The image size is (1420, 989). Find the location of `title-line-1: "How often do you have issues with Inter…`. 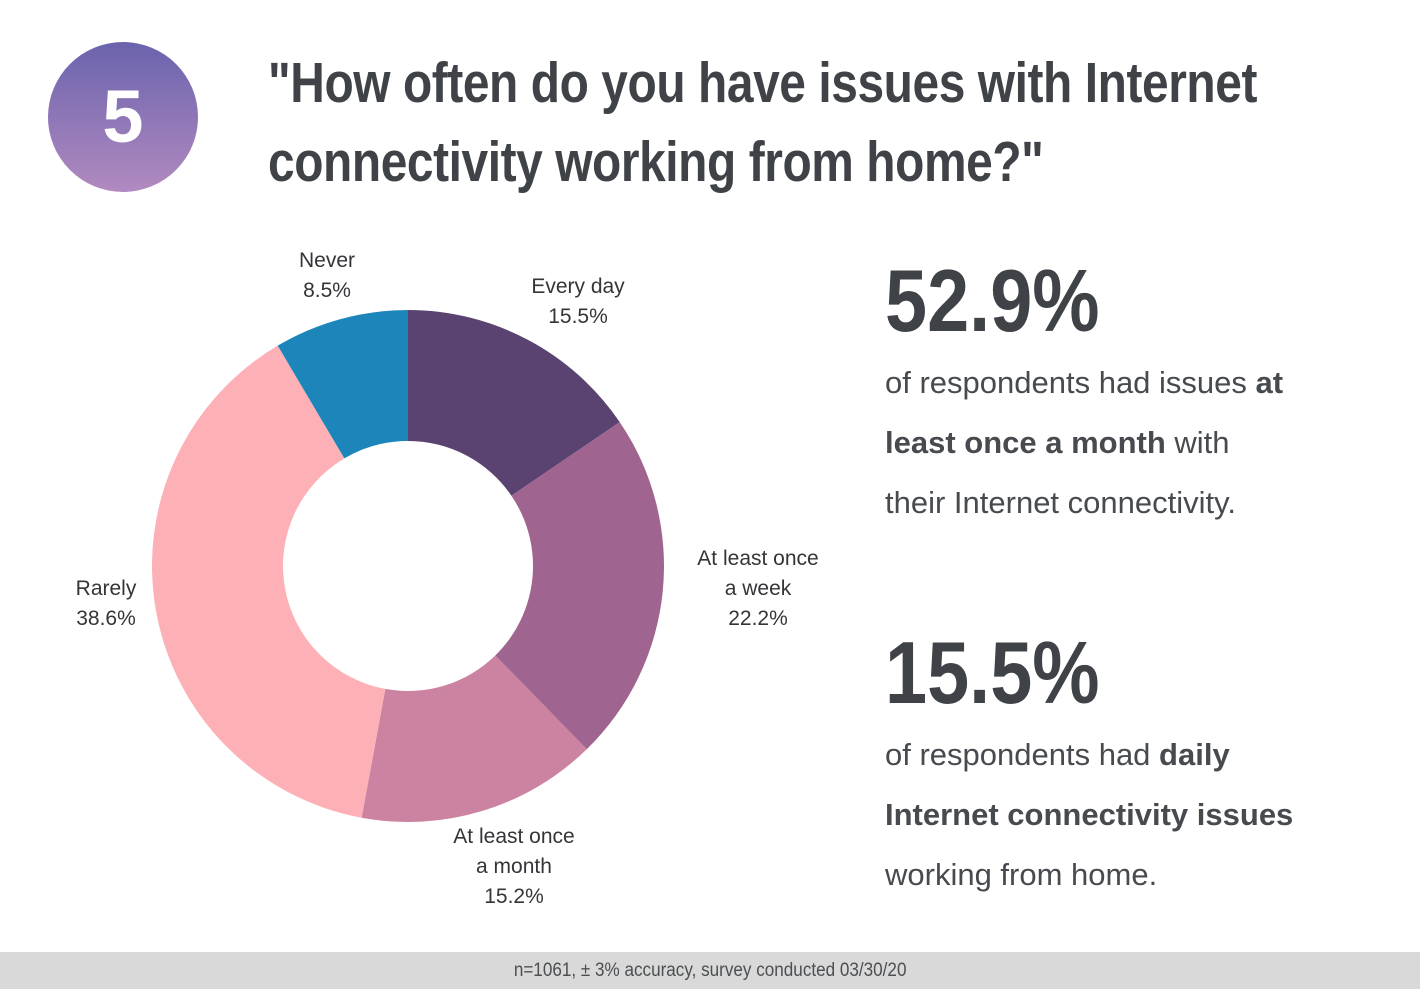

title-line-1: "How often do you have issues with Inter… is located at coordinates (762, 83).